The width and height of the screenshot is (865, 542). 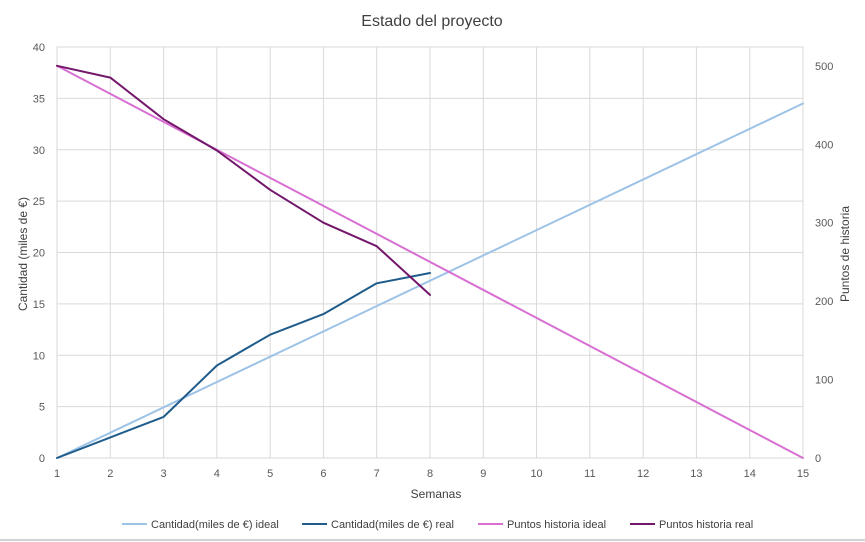 I want to click on legend-label-2: Puntos historia ideal, so click(x=556, y=525).